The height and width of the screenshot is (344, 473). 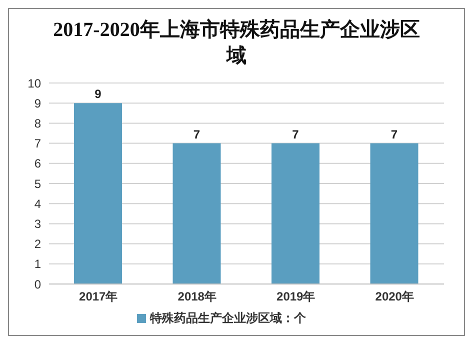 What do you see at coordinates (197, 297) in the screenshot?
I see `x-tick-label: 2018年` at bounding box center [197, 297].